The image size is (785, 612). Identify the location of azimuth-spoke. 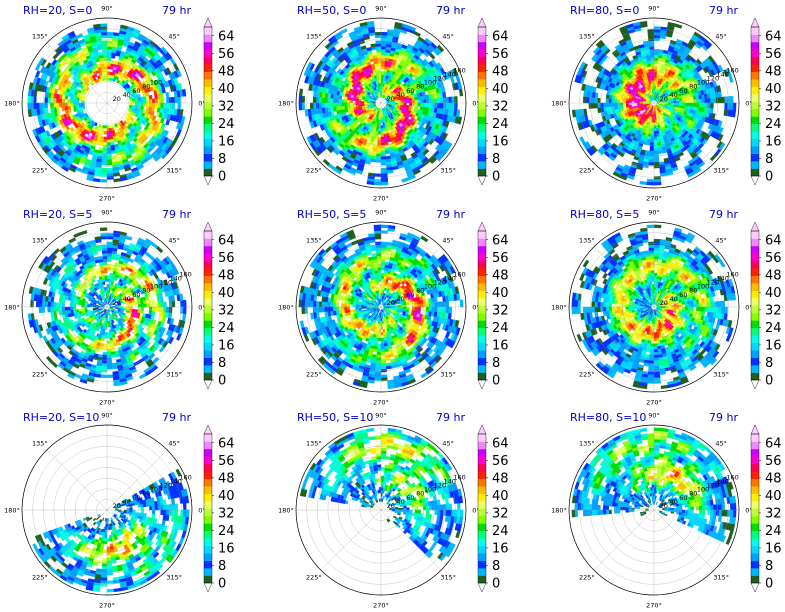
(77, 73).